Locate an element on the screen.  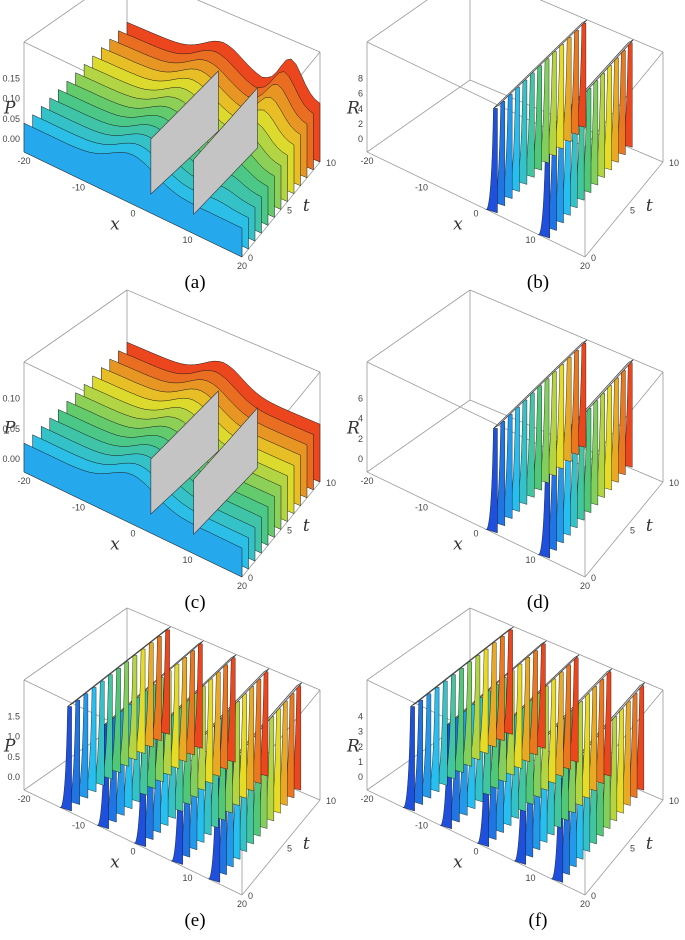
caption-c: (c) is located at coordinates (195, 602).